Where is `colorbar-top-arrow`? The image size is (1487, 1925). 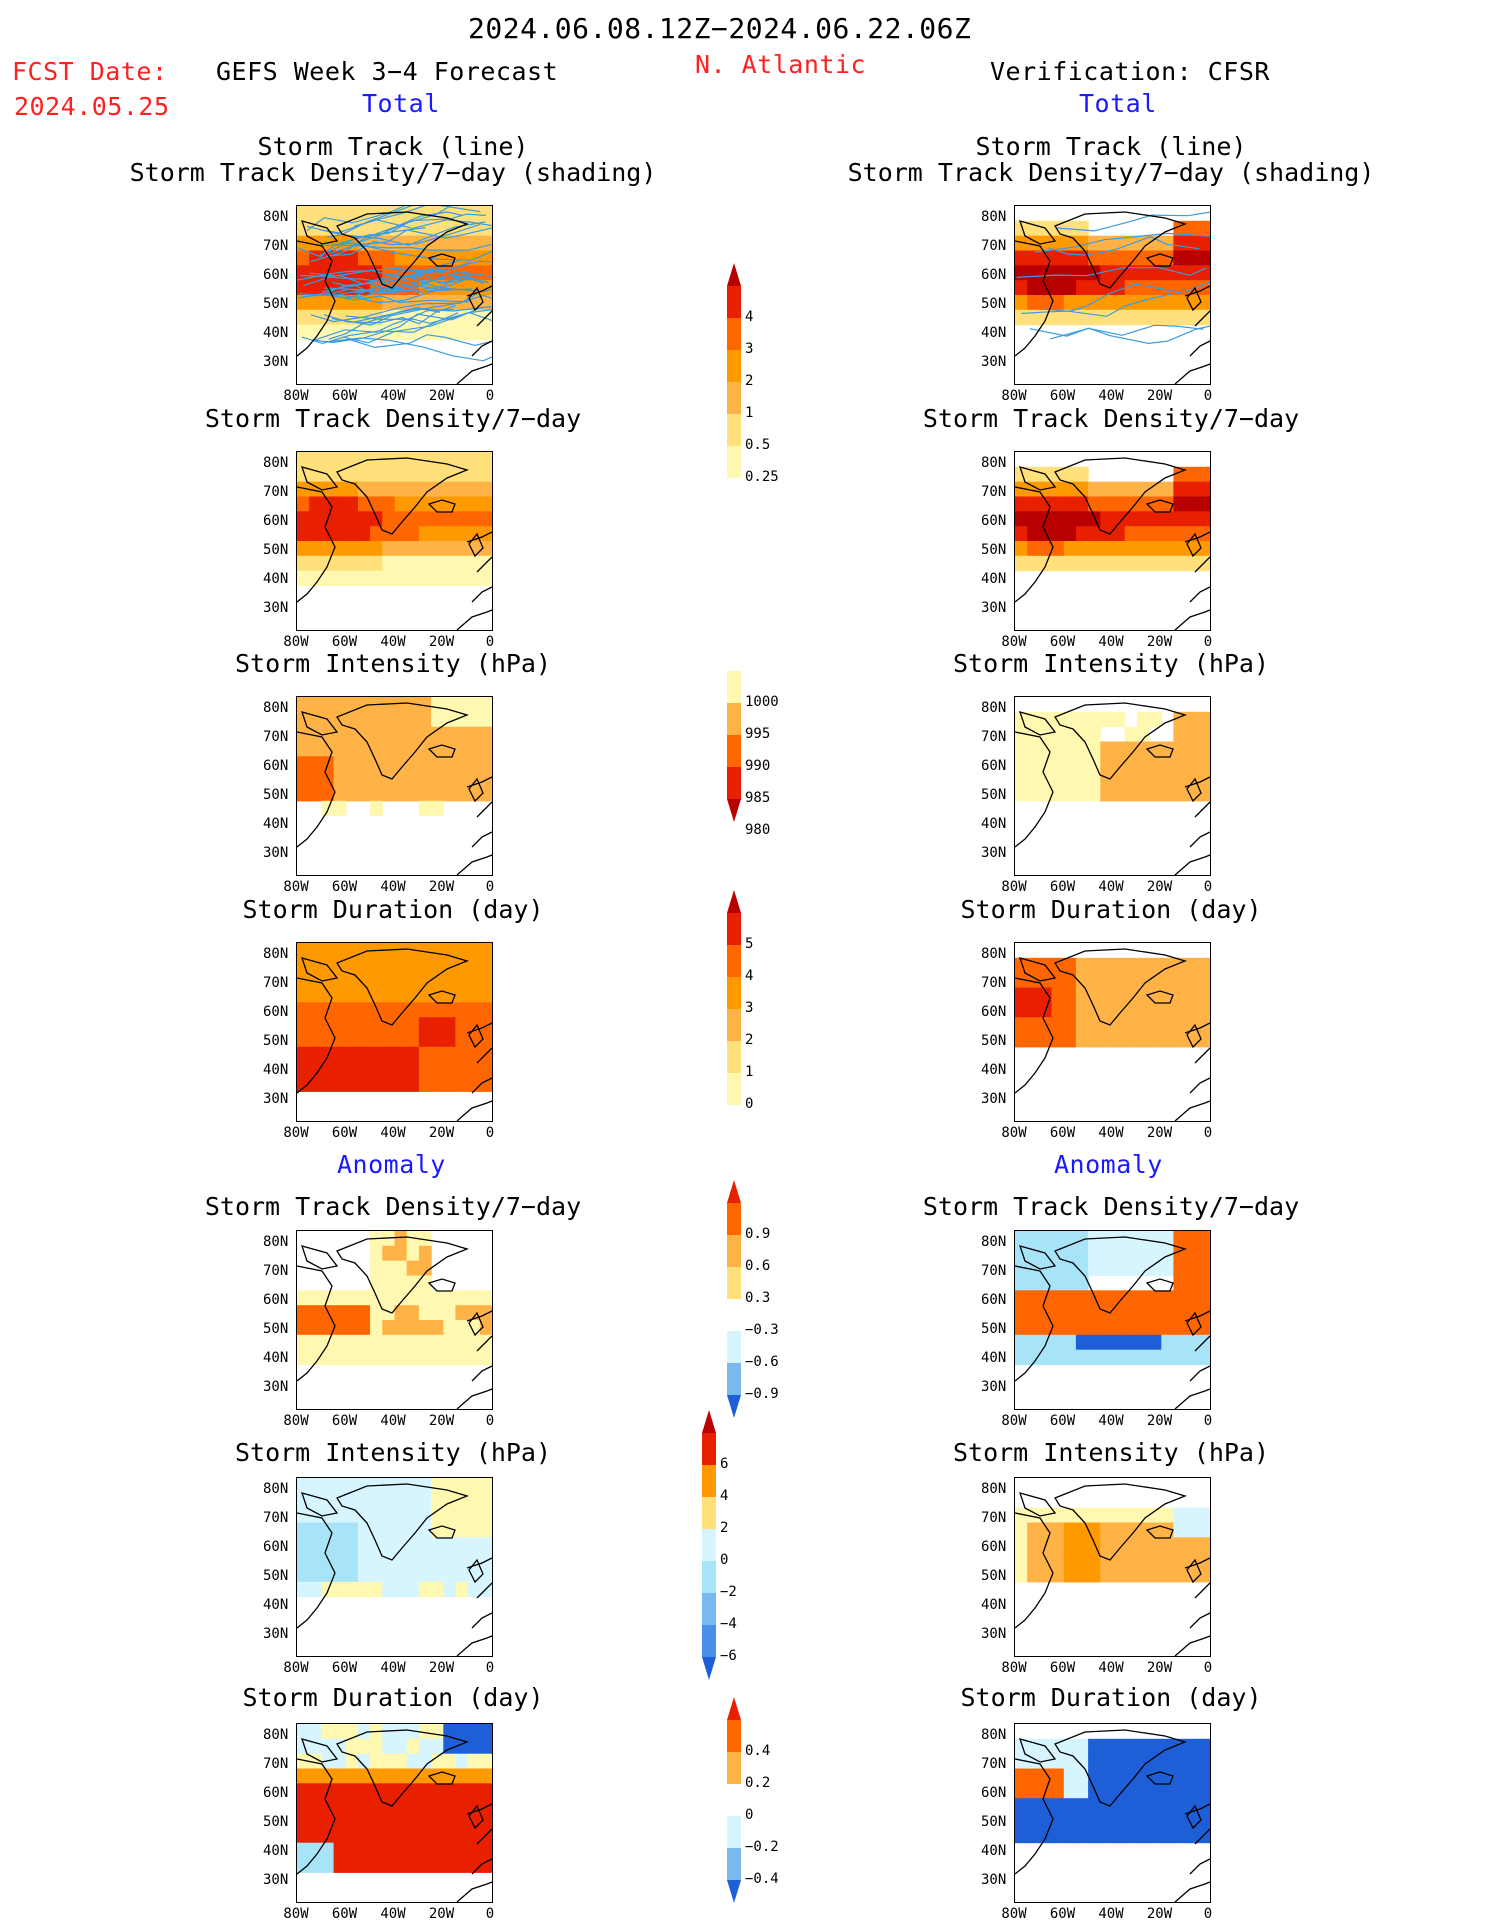
colorbar-top-arrow is located at coordinates (734, 659).